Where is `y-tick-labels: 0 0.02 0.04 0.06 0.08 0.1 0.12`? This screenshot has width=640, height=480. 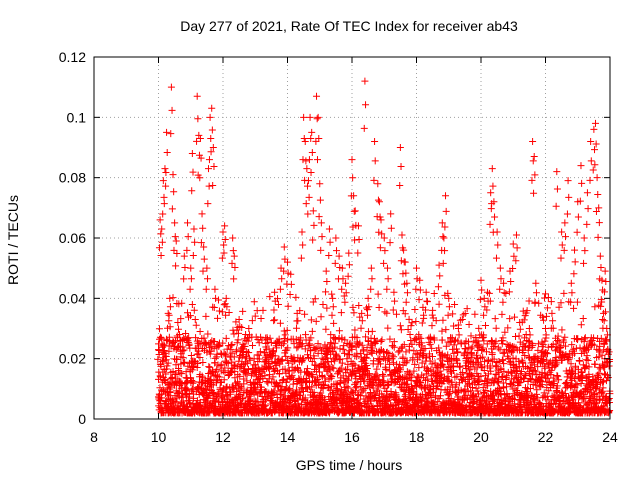 y-tick-labels: 0 0.02 0.04 0.06 0.08 0.1 0.12 is located at coordinates (72, 238).